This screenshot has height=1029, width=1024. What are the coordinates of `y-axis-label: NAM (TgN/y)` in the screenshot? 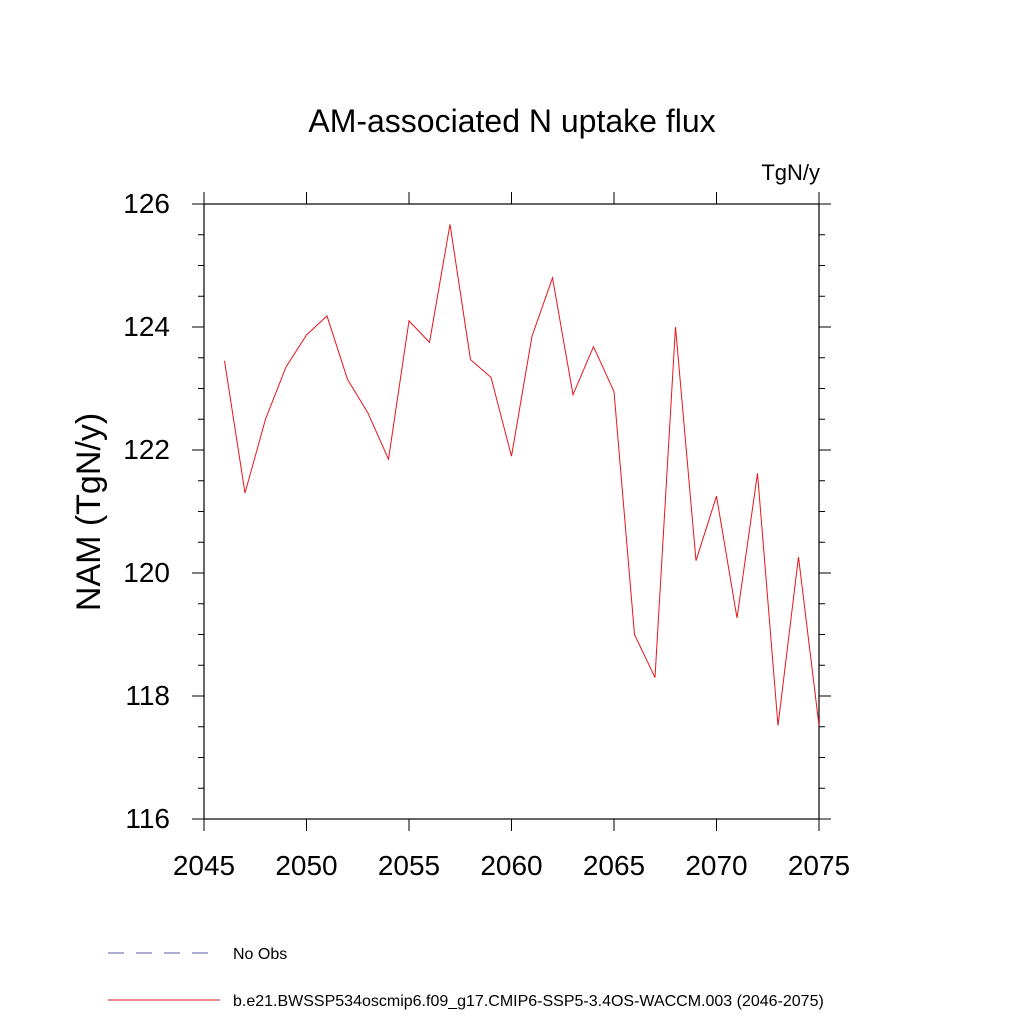 It's located at (89, 512).